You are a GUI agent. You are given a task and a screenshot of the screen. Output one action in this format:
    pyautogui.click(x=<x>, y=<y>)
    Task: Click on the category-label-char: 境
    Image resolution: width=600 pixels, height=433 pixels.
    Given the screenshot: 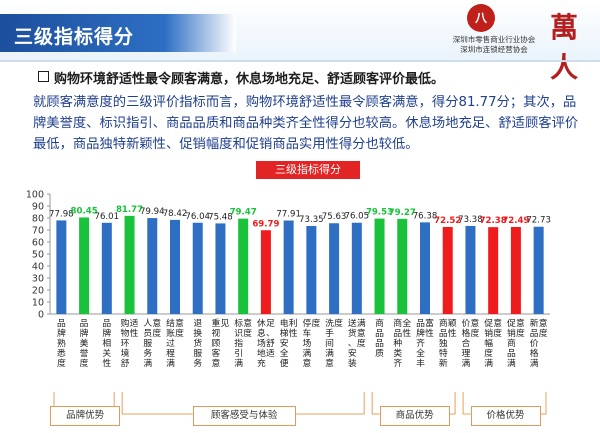 What is the action you would take?
    pyautogui.click(x=125, y=353)
    